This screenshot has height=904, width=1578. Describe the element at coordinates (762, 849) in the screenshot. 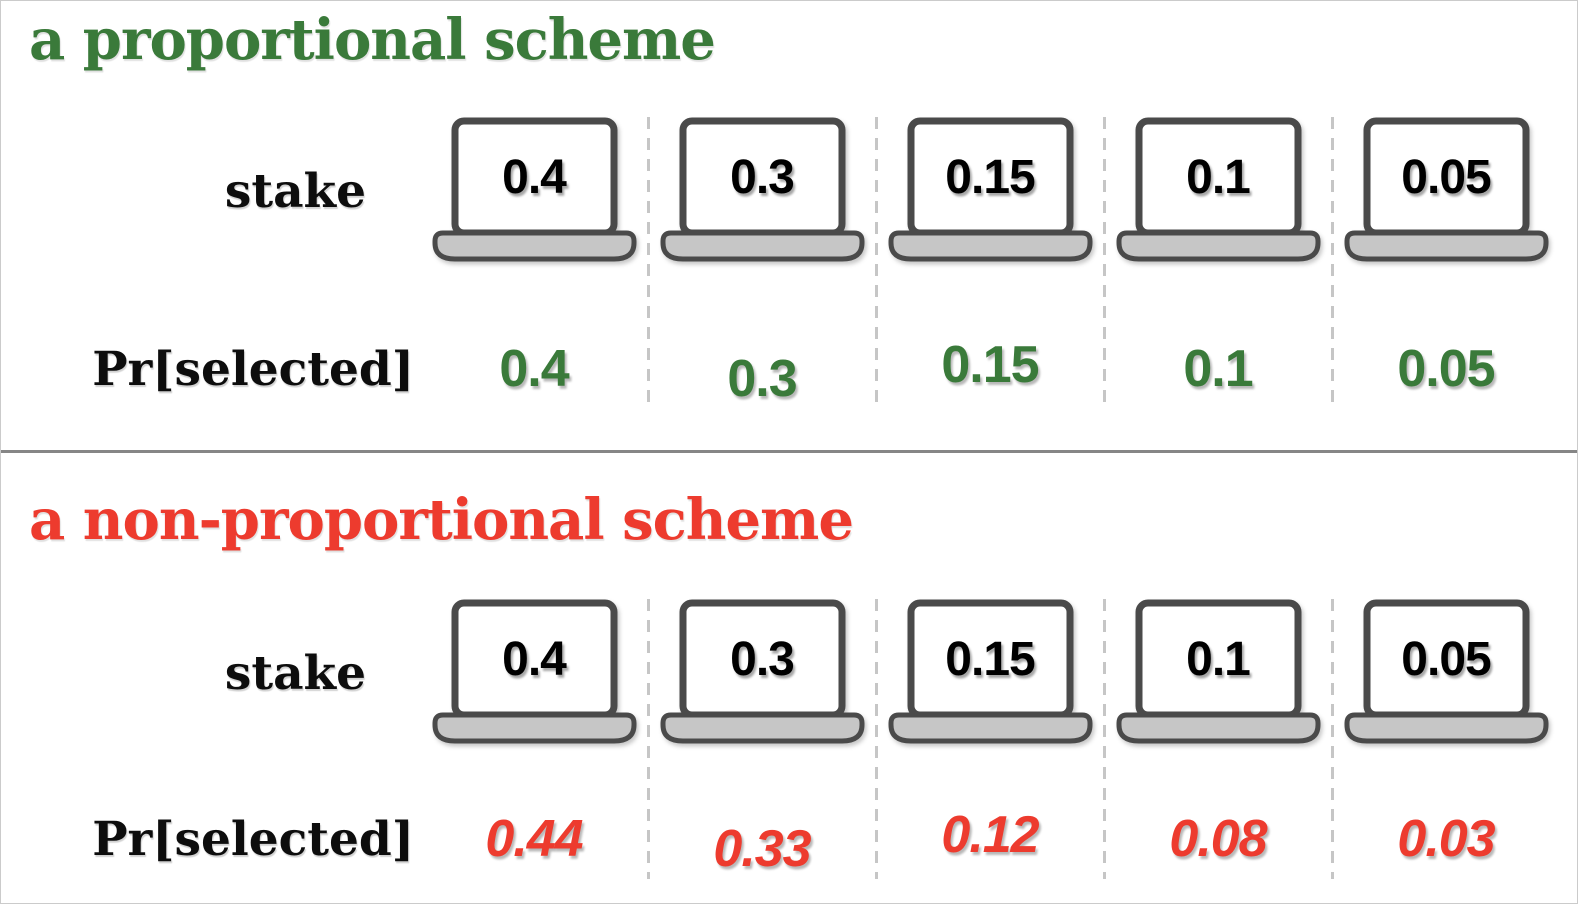

I see `probability-value: 0.33` at that location.